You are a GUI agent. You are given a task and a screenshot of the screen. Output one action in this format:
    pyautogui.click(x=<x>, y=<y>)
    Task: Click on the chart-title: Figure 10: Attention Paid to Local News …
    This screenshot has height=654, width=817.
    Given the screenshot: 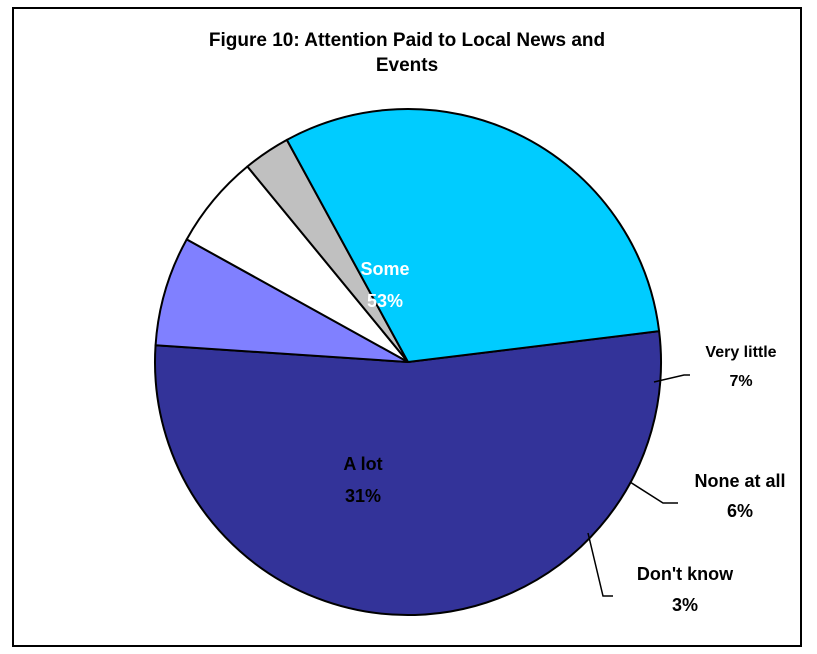 What is the action you would take?
    pyautogui.click(x=407, y=53)
    